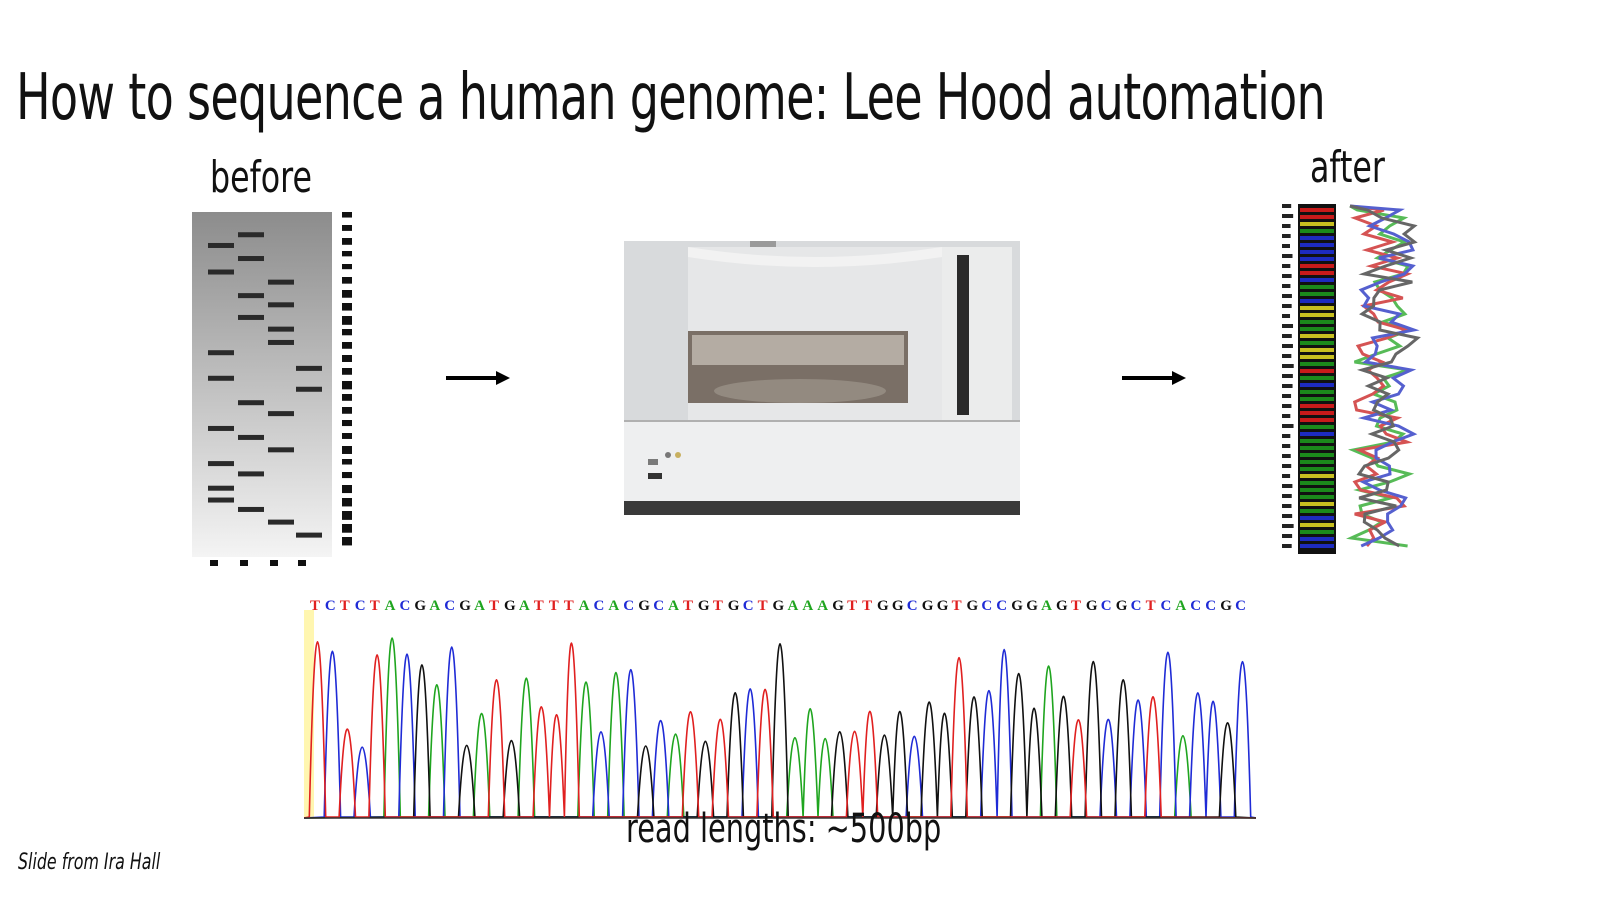 The height and width of the screenshot is (900, 1600). Describe the element at coordinates (261, 177) in the screenshot. I see `before-label: before` at that location.